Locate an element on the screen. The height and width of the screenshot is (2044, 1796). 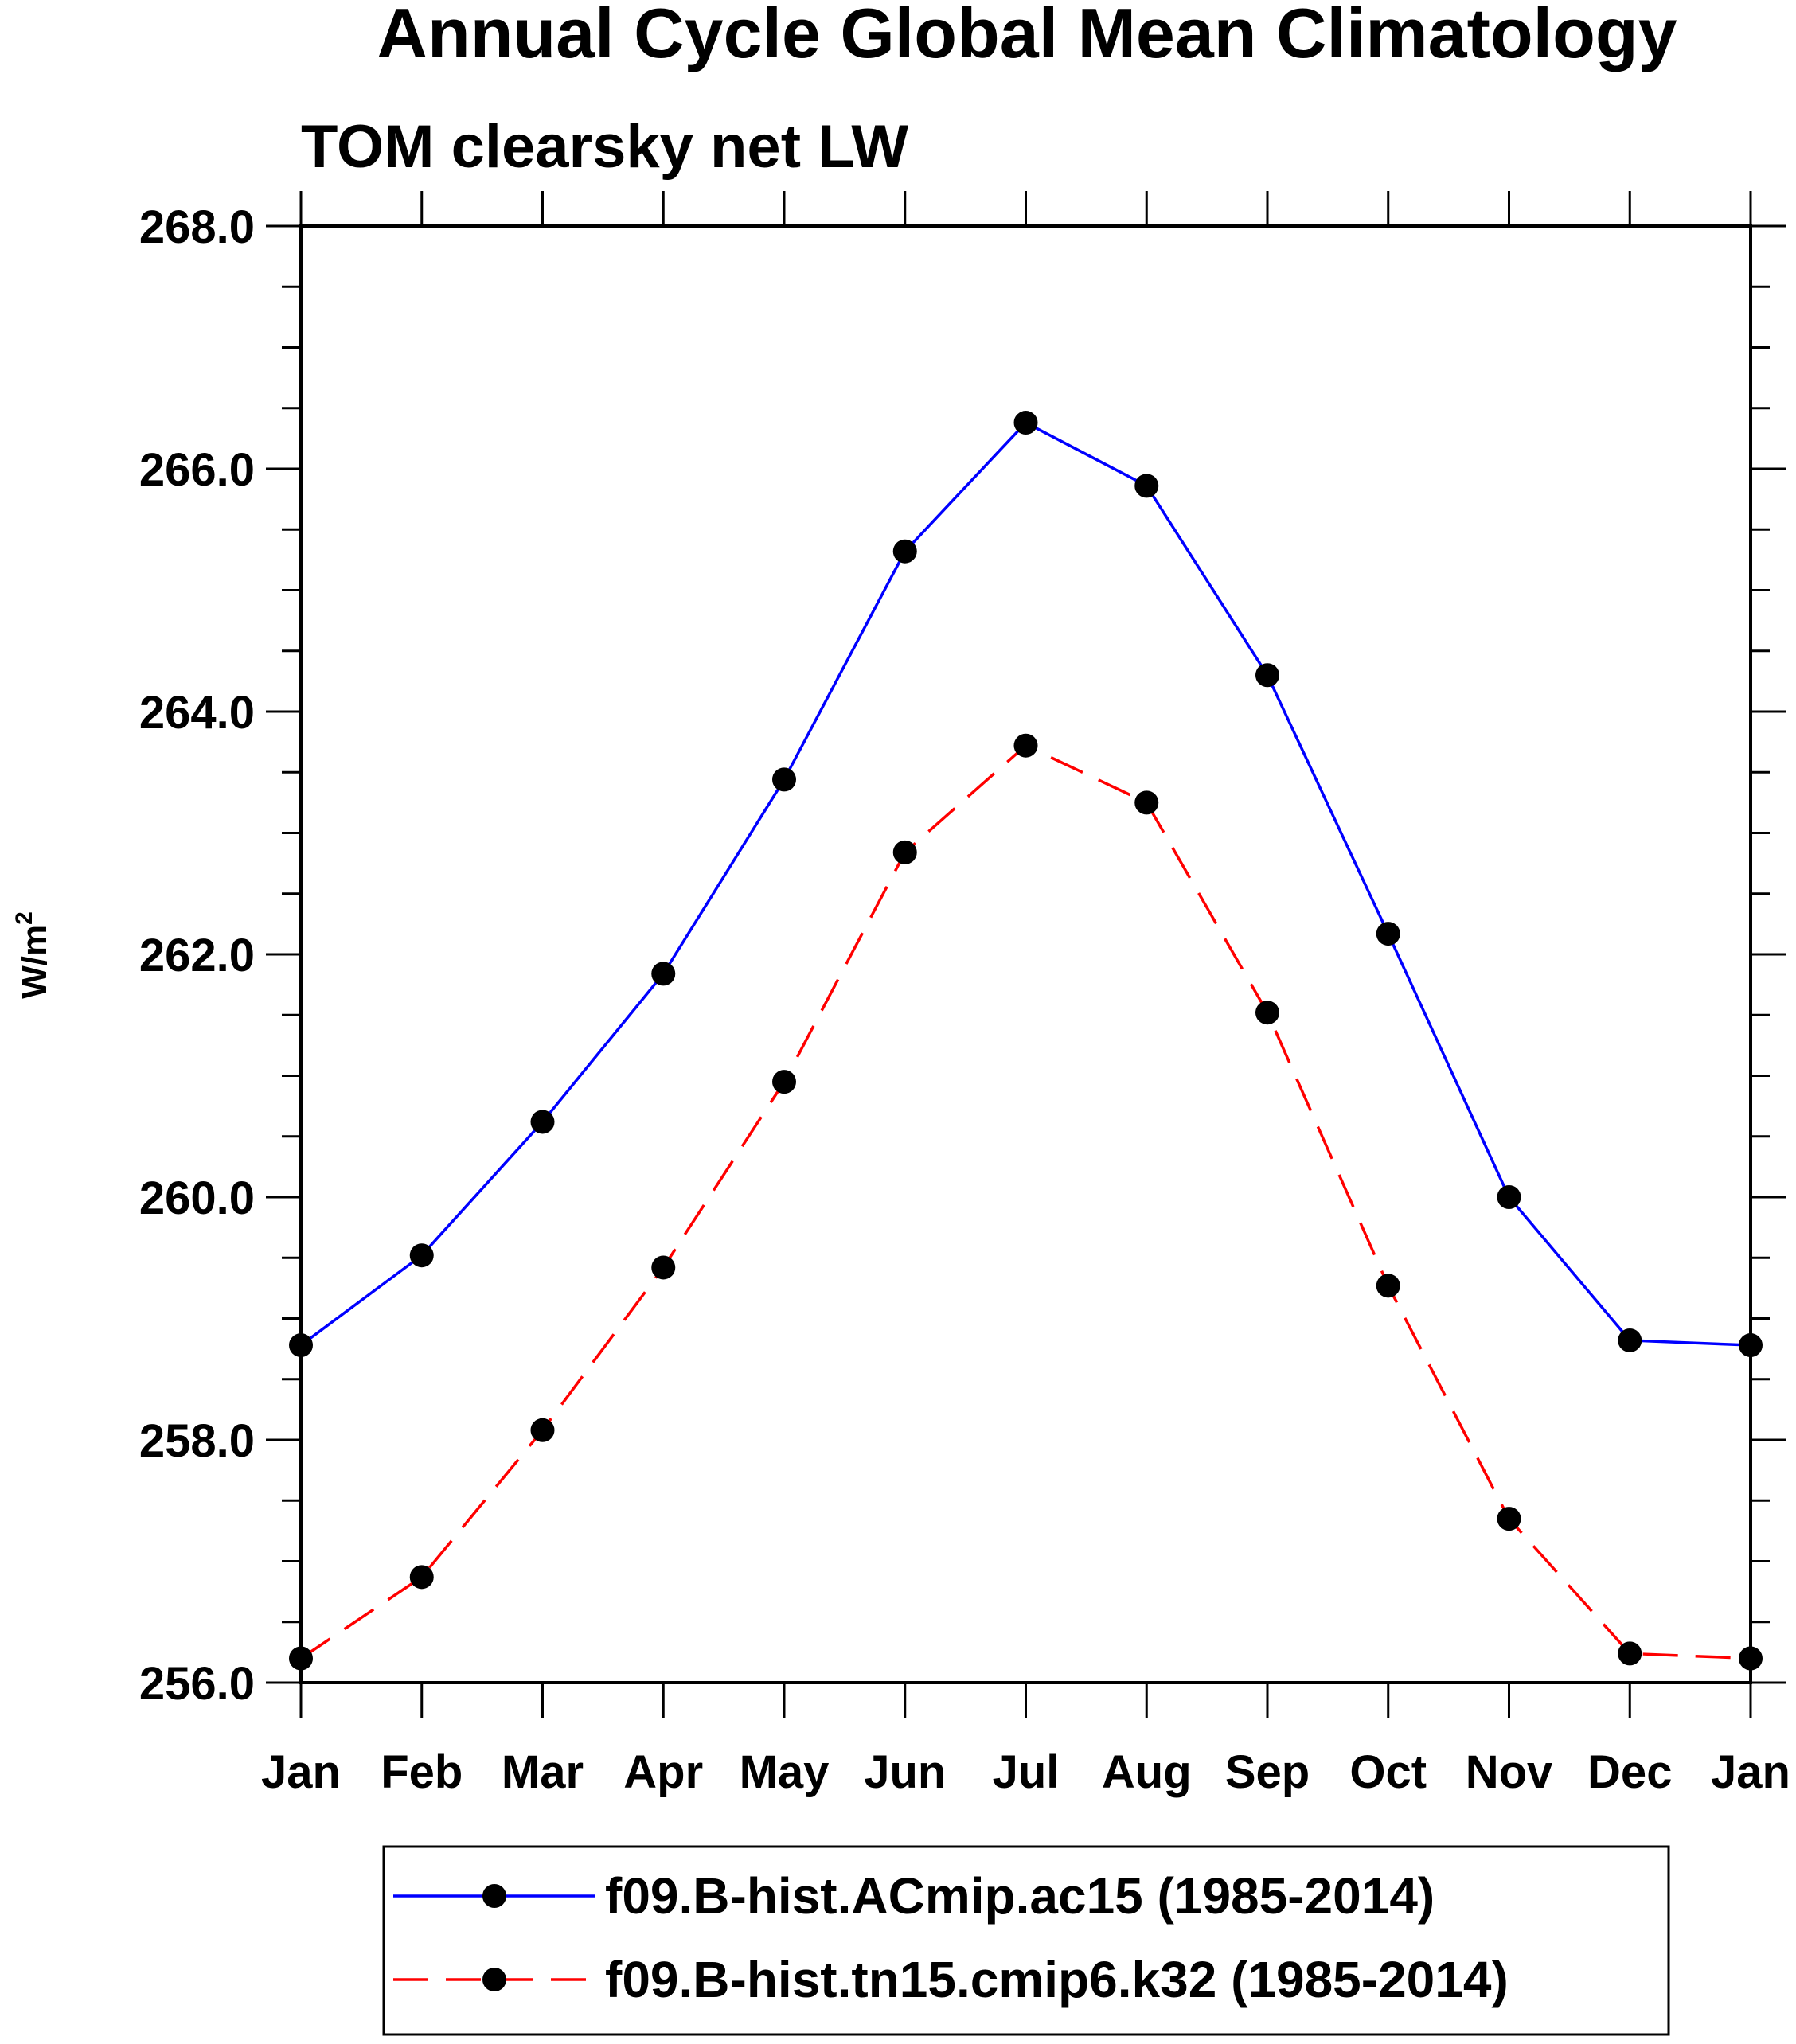
x-tick-label: Jul is located at coordinates (1026, 1772).